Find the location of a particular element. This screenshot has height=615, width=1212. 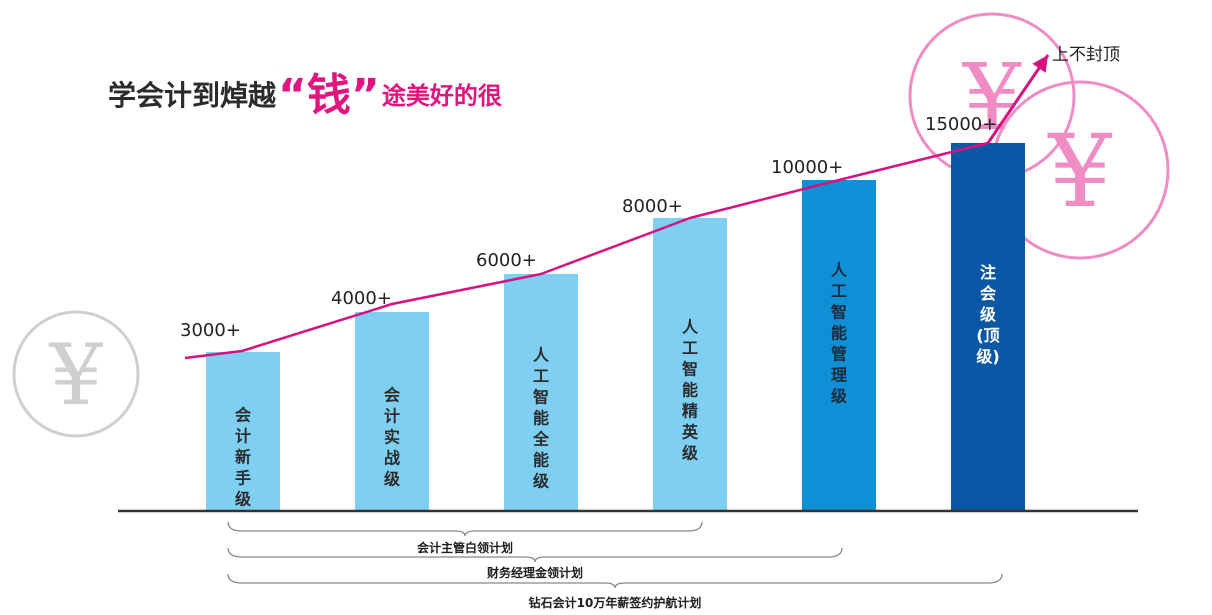

bar-group: 人工智能管理级 is located at coordinates (839, 345).